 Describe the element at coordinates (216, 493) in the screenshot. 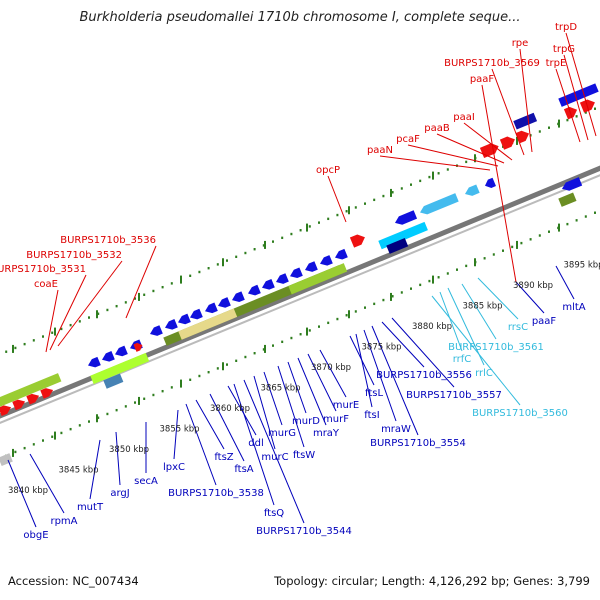

I see `gene-label-blue: BURPS1710b_3538` at that location.